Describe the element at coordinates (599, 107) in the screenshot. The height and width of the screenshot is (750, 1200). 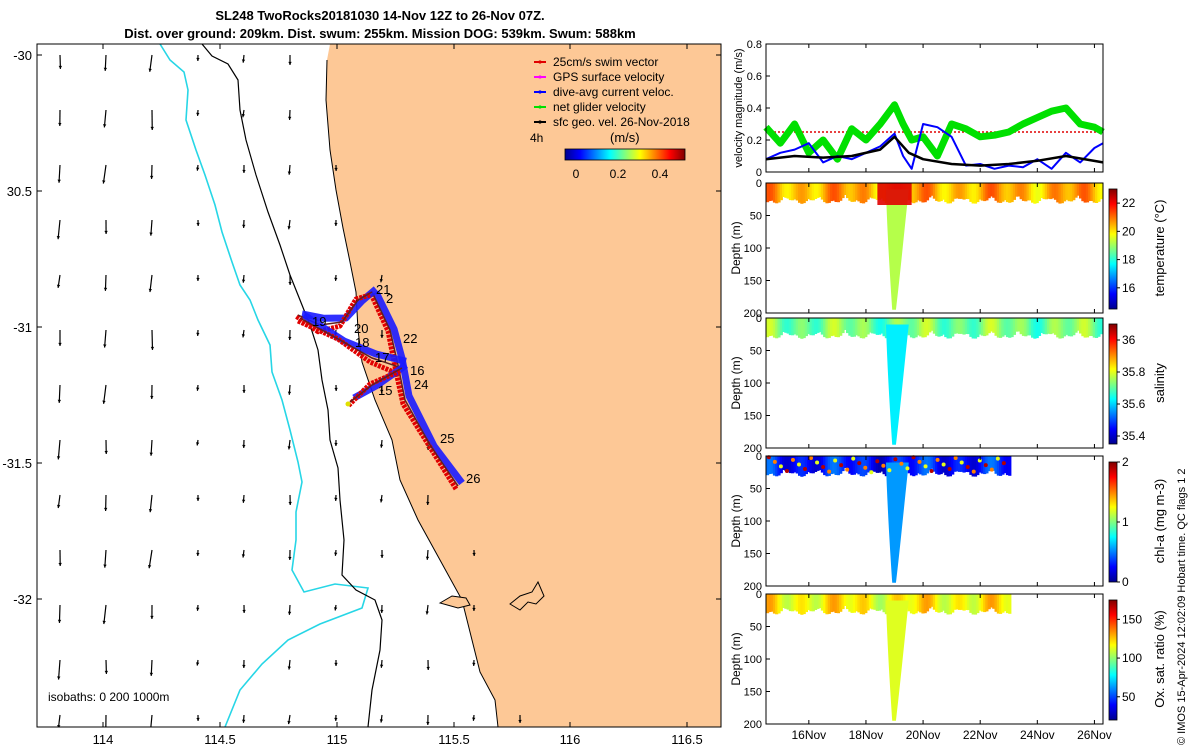
I see `legend-label: net glider velocity` at that location.